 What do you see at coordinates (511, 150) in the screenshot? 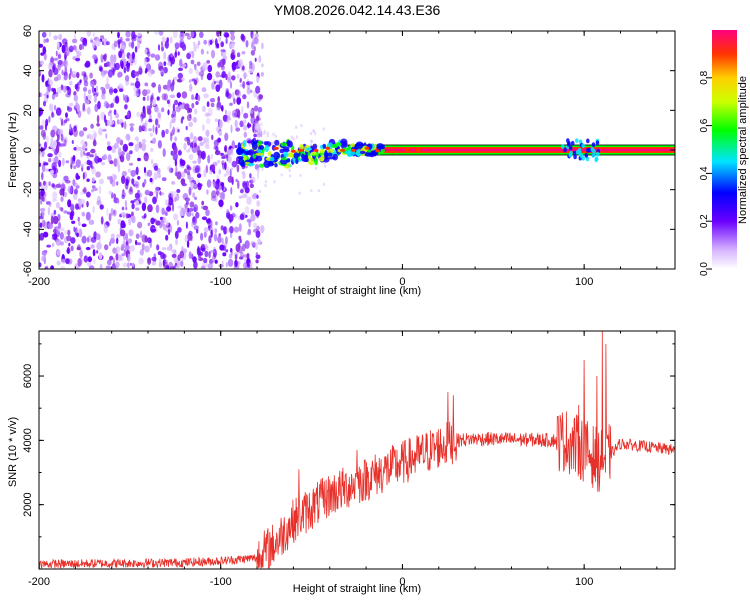
I see `signal-band-peak` at bounding box center [511, 150].